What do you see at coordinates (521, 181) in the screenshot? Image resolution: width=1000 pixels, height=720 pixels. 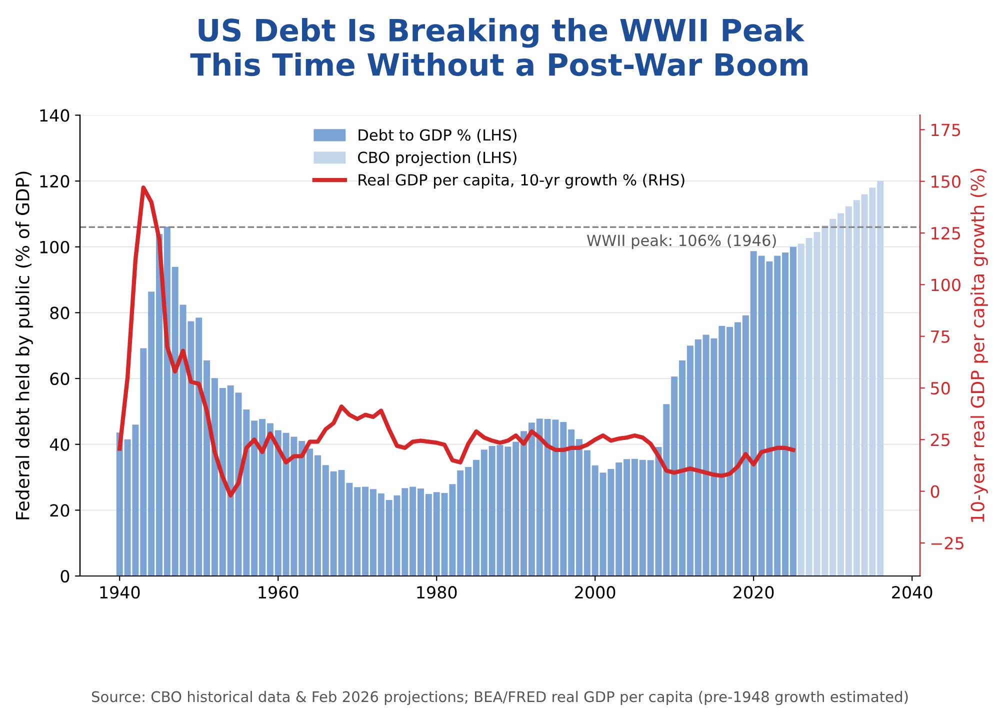 I see `legend-label: Real GDP per capita, 10-yr growth % (RHS)` at bounding box center [521, 181].